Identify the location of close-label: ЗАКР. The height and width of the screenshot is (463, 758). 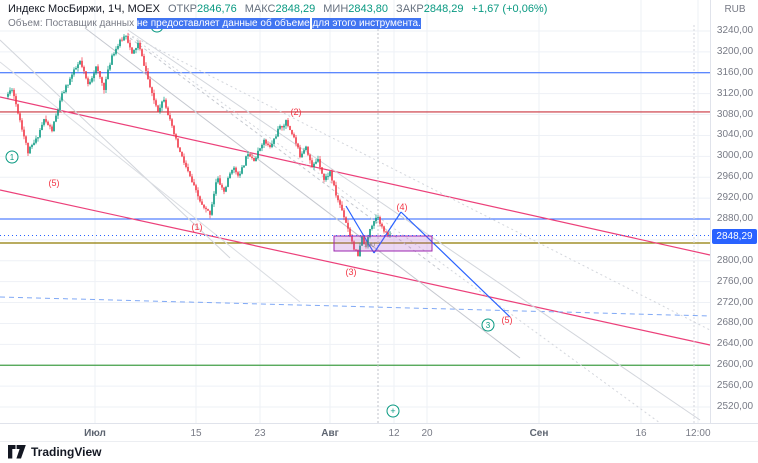
(410, 9).